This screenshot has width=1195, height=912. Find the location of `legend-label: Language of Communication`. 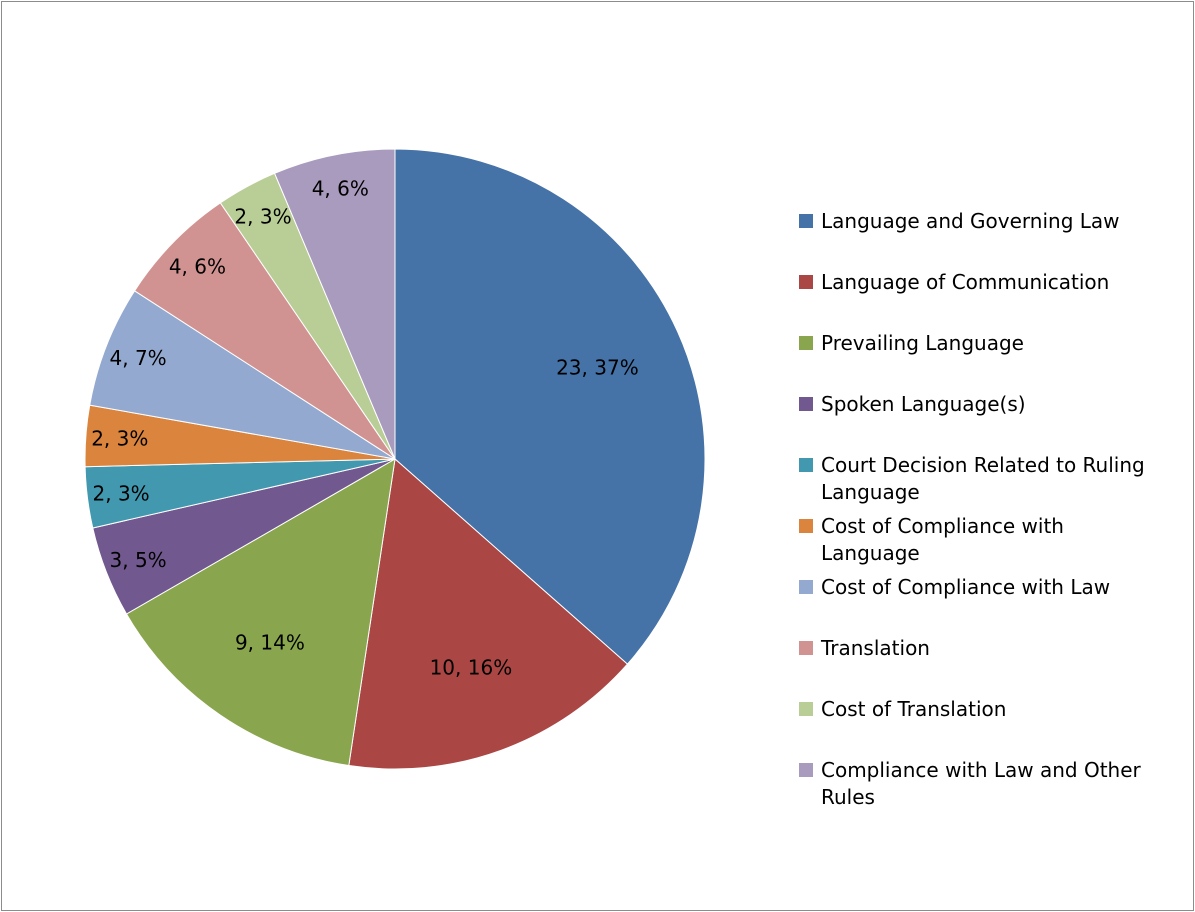

legend-label: Language of Communication is located at coordinates (965, 282).